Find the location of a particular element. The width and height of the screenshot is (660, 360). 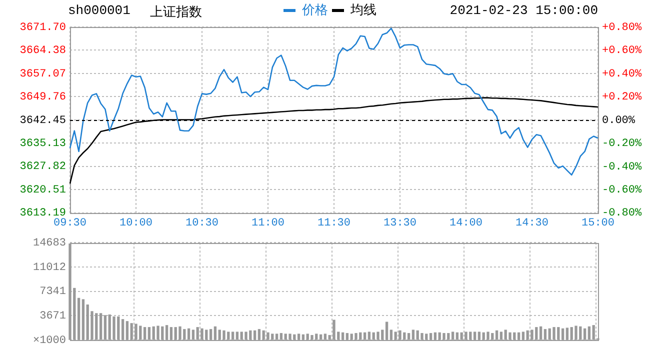

x-tick-label: 14:00 is located at coordinates (466, 223).